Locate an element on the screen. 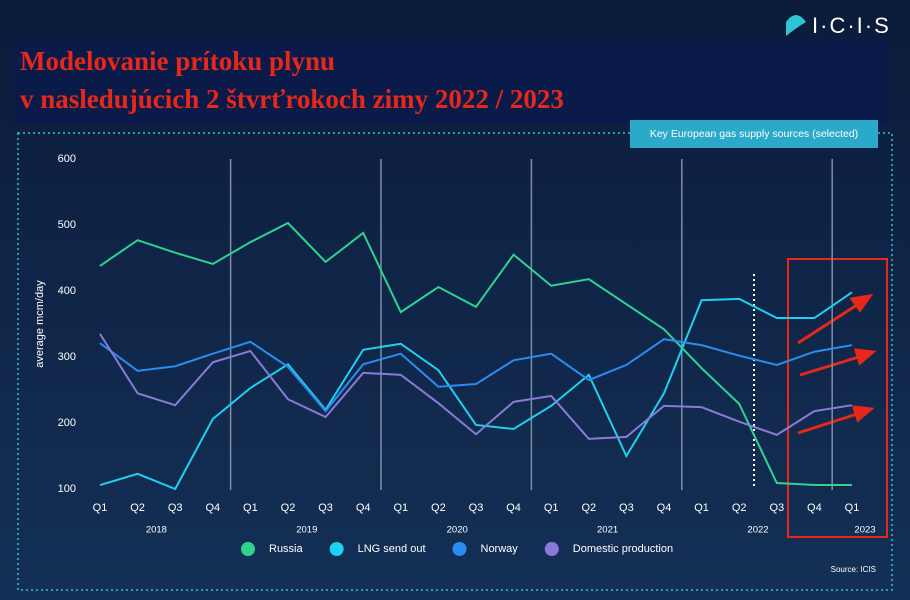 Image resolution: width=910 pixels, height=600 pixels. forecast-box is located at coordinates (837, 398).